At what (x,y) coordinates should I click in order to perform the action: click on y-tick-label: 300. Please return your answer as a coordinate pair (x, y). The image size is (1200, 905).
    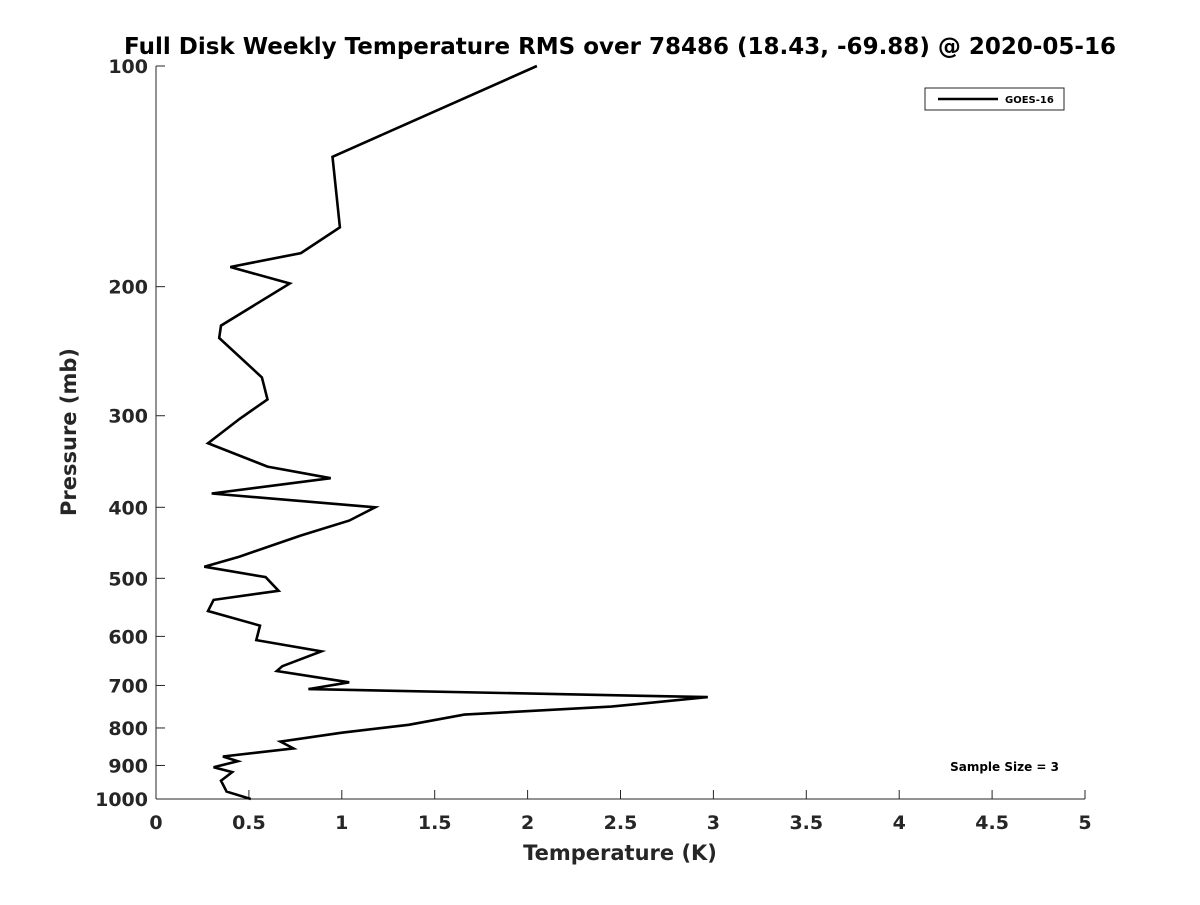
    Looking at the image, I should click on (128, 417).